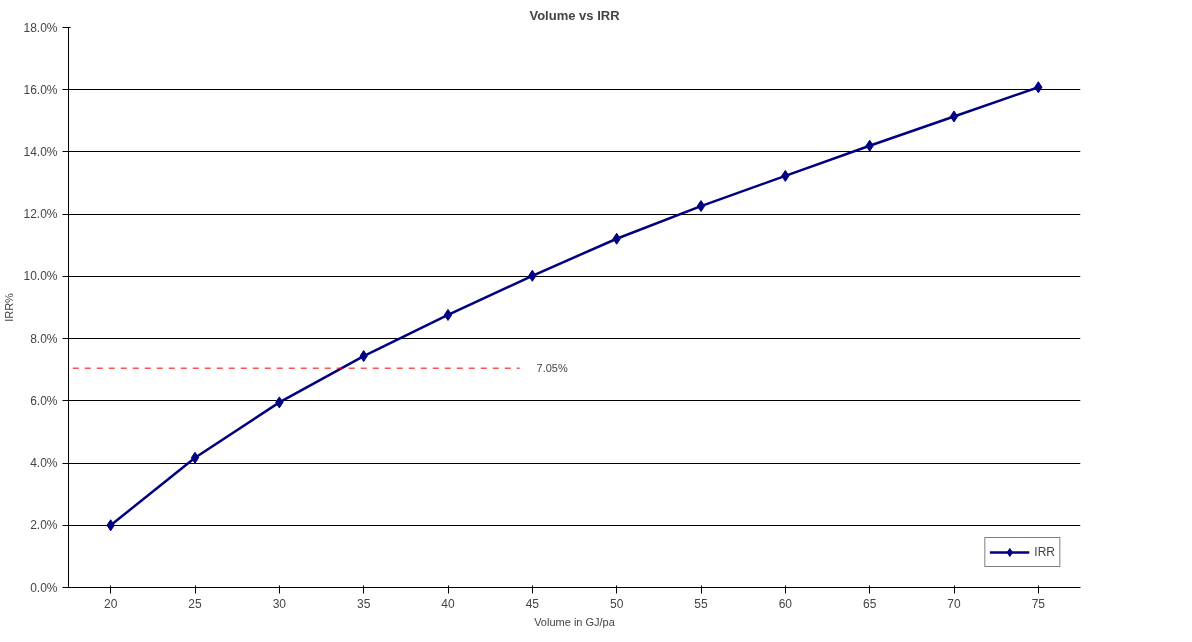  What do you see at coordinates (448, 603) in the screenshot?
I see `x-tick-label: 40` at bounding box center [448, 603].